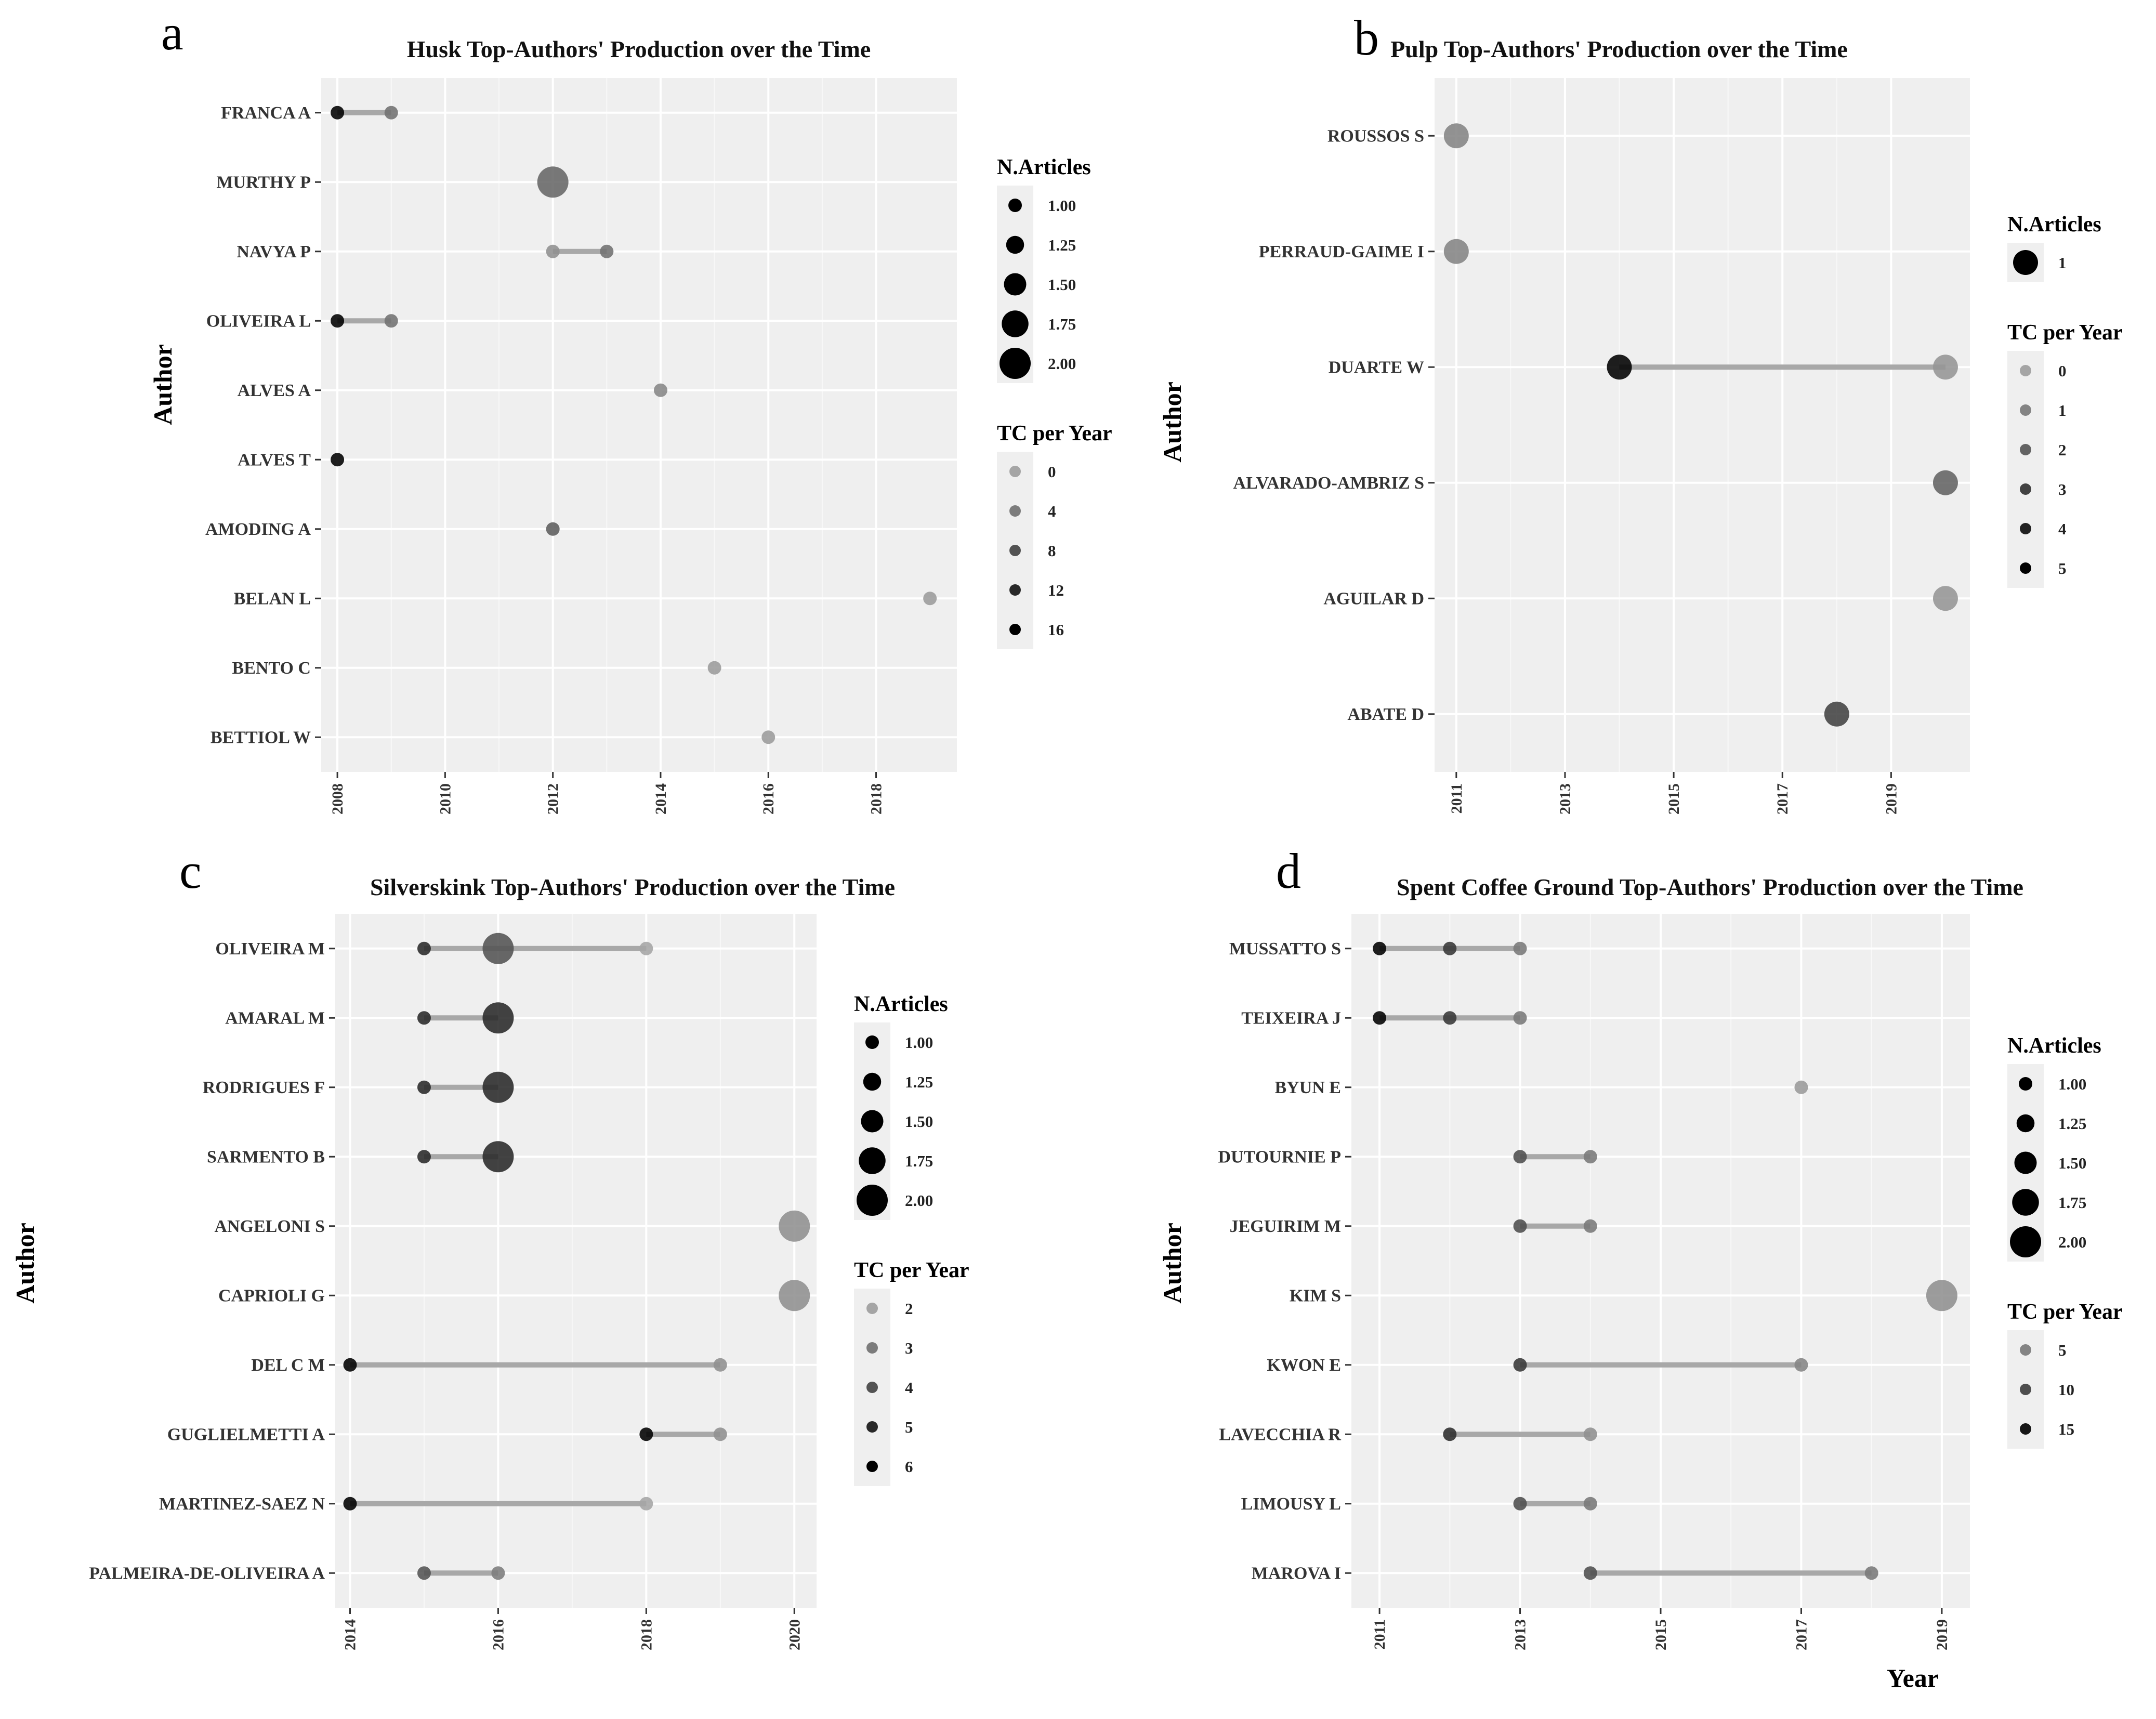 The image size is (2156, 1719). I want to click on point-oliveira-m-2018, so click(646, 948).